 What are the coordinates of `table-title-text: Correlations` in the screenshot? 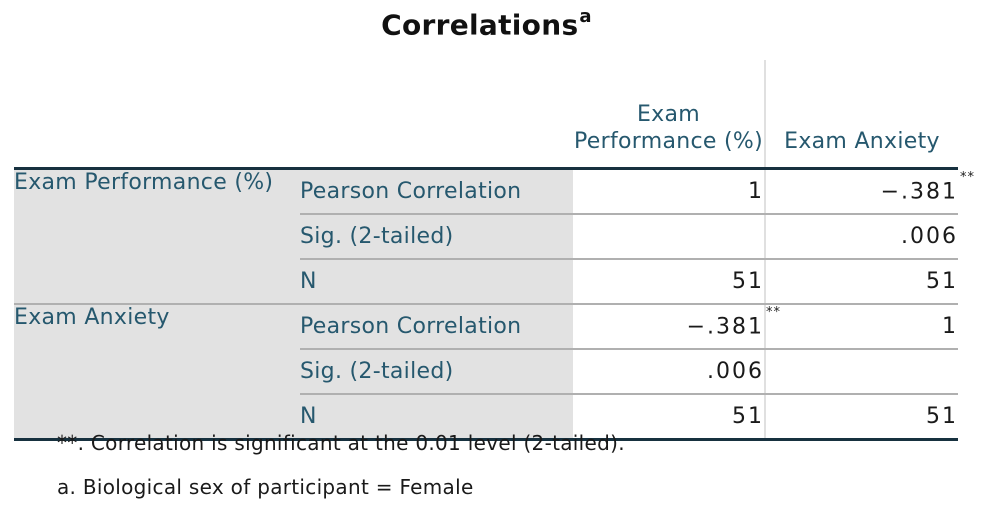 It's located at (480, 25).